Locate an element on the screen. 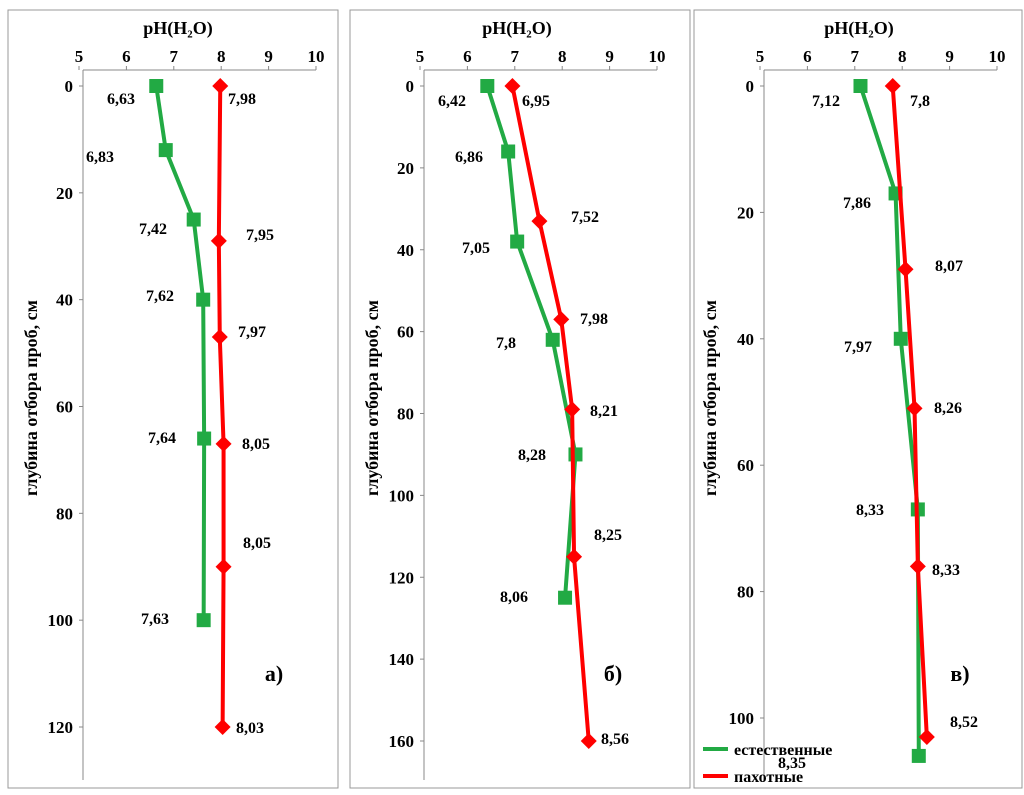 The width and height of the screenshot is (1024, 795). series-line-arable is located at coordinates (550, 413).